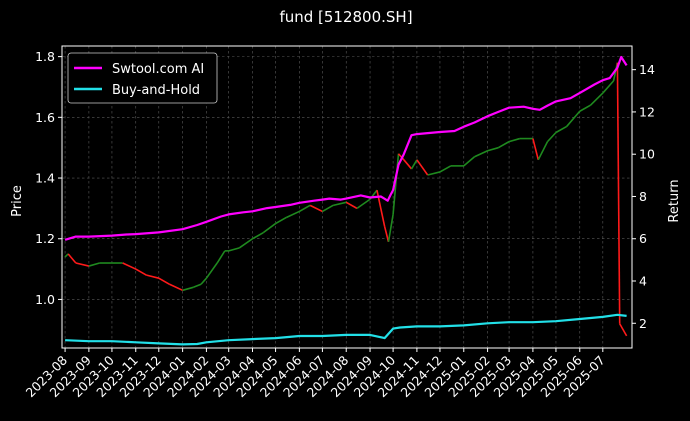  What do you see at coordinates (17, 201) in the screenshot?
I see `y-axis-left-title: Price` at bounding box center [17, 201].